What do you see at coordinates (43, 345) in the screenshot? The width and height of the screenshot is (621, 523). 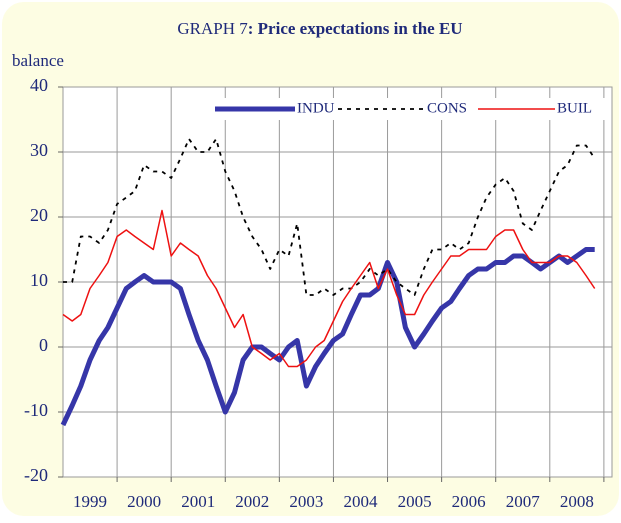 I see `y-tick-label: 0` at bounding box center [43, 345].